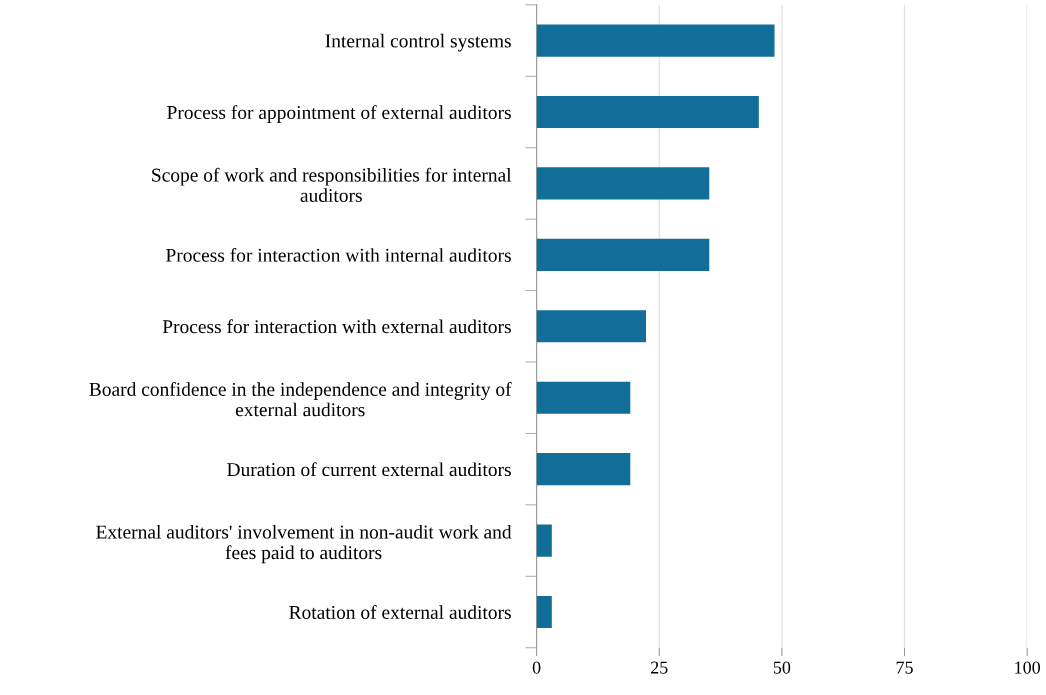  I want to click on y-tick-label: Process for interaction with external auditors, so click(336, 326).